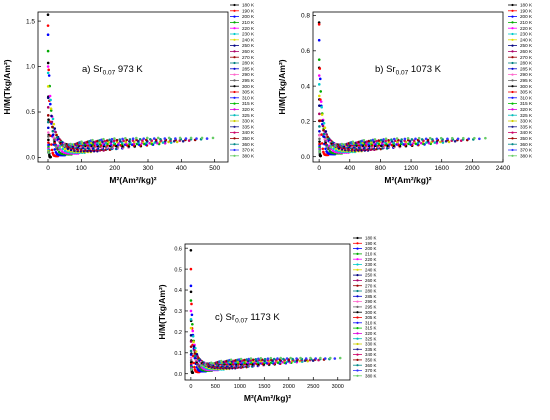 The width and height of the screenshot is (550, 420). I want to click on y-tick-label: 0.1, so click(178, 354).